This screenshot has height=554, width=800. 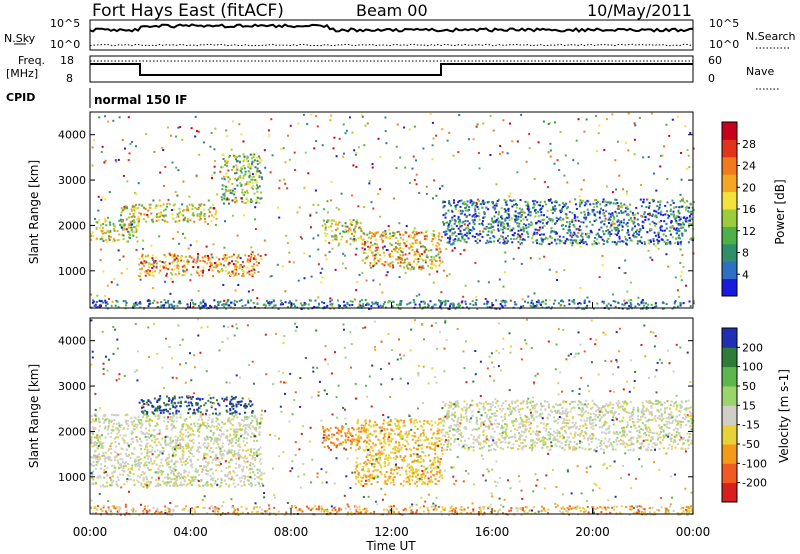 I want to click on colorbar-tick-label: 12, so click(x=749, y=231).